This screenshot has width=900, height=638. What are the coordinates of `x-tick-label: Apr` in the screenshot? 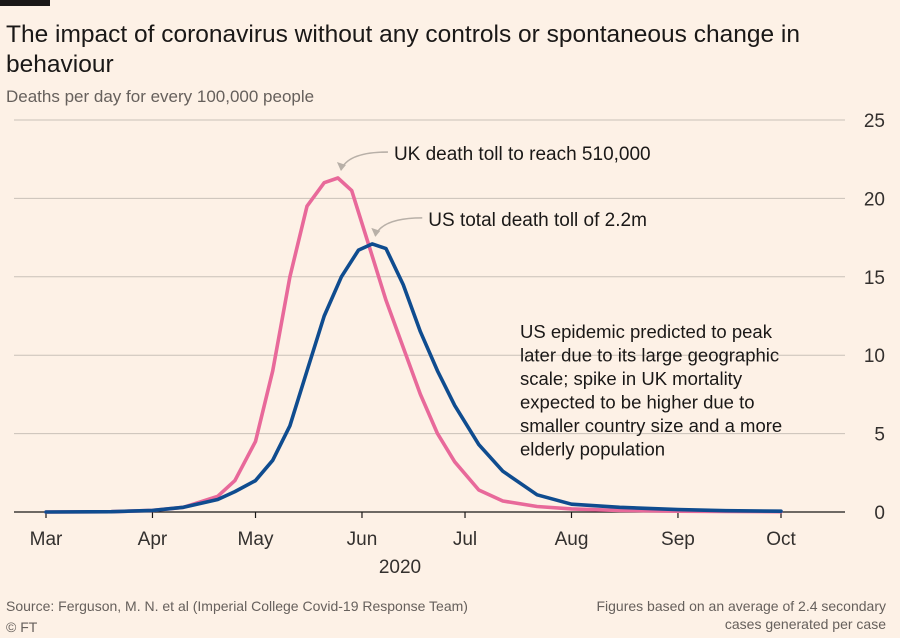 It's located at (153, 539).